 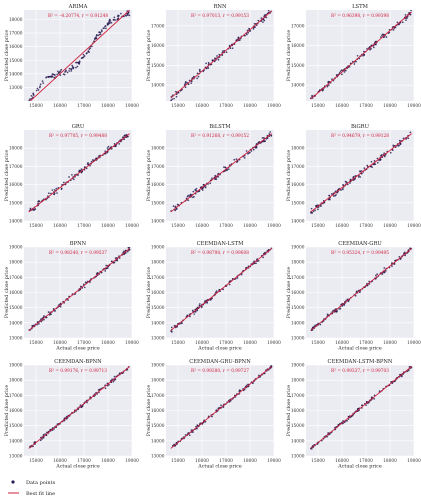 What do you see at coordinates (84, 226) in the screenshot?
I see `x-tick-label: 17000` at bounding box center [84, 226].